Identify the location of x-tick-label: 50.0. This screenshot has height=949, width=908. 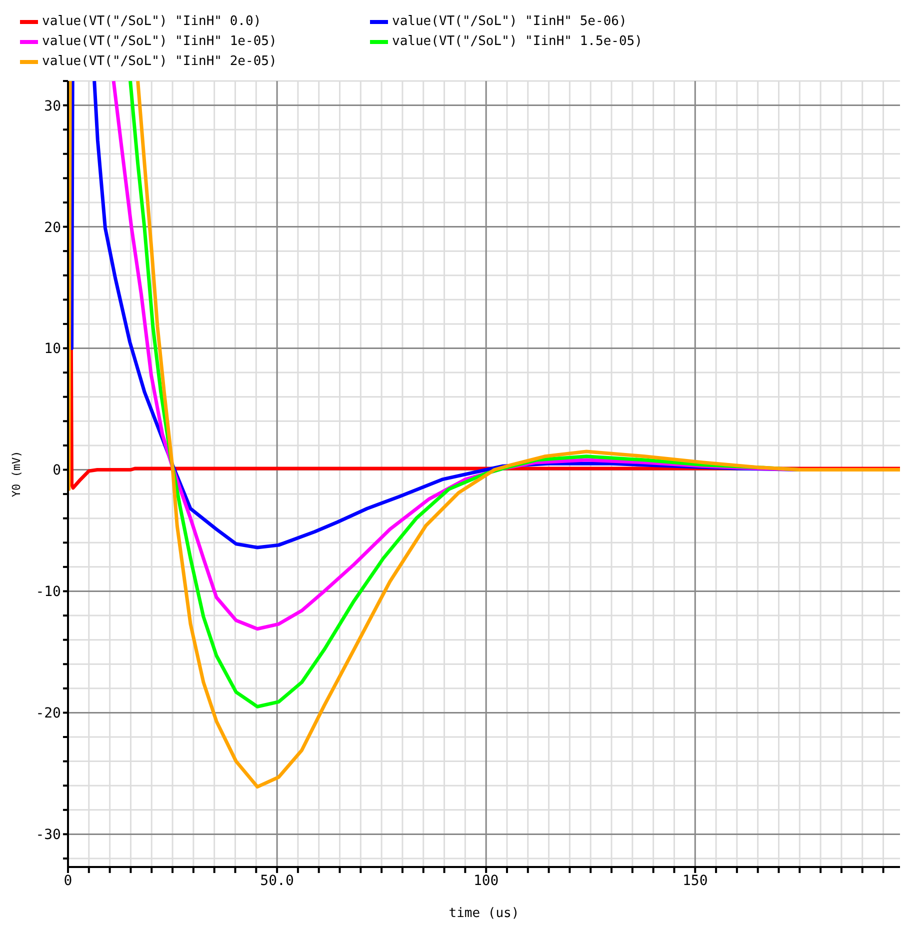
(277, 880).